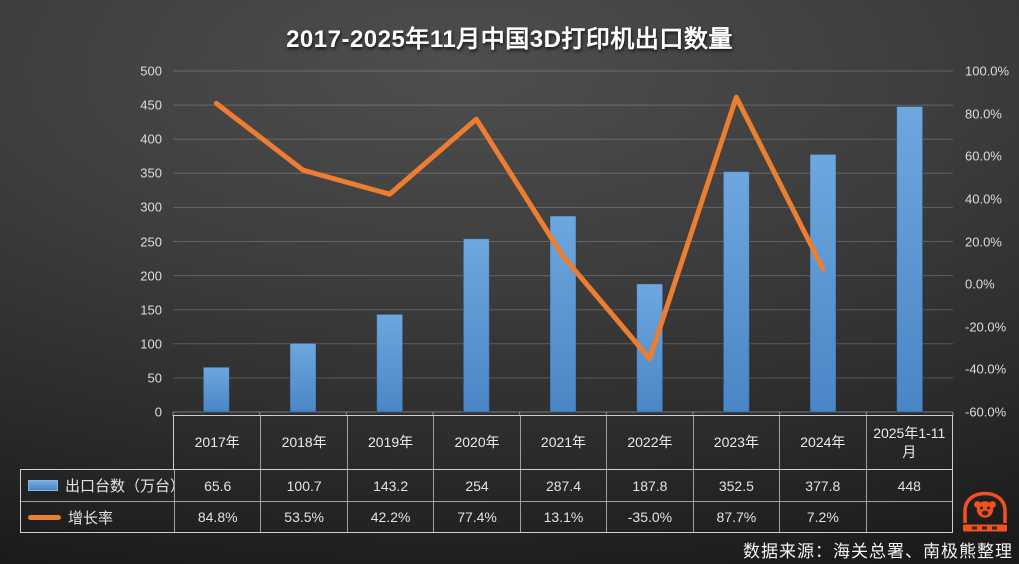 This screenshot has width=1019, height=564. I want to click on left-axis-tick-label: 50, so click(154, 378).